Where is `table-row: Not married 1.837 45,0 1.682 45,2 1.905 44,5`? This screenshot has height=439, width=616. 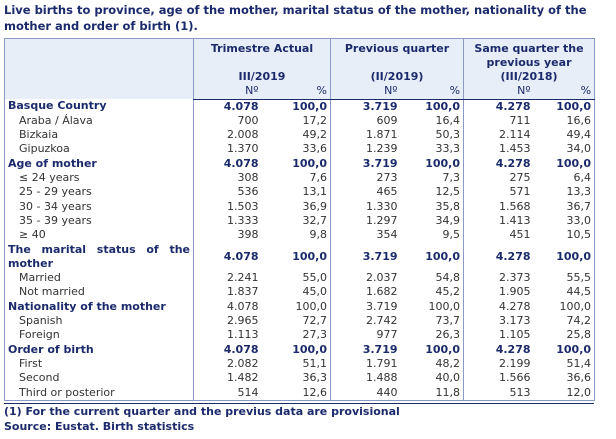 table-row: Not married 1.837 45,0 1.682 45,2 1.905 44,5 is located at coordinates (300, 292).